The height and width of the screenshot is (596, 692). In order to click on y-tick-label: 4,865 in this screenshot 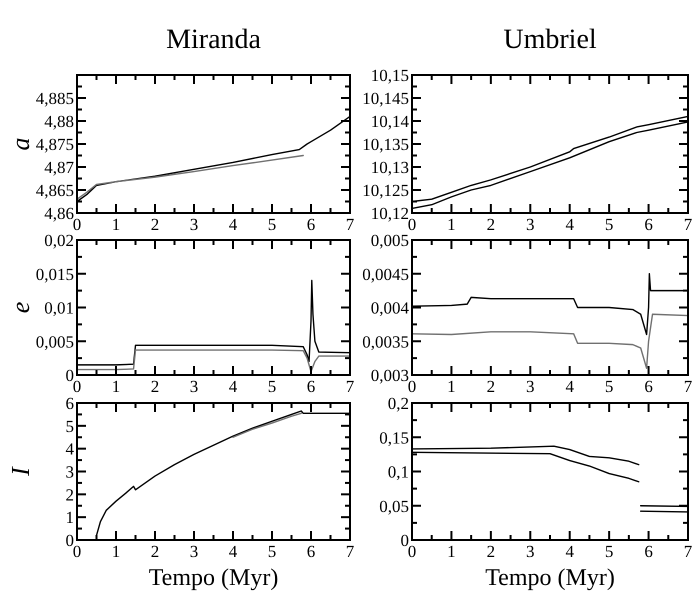, I will do `click(55, 190)`.